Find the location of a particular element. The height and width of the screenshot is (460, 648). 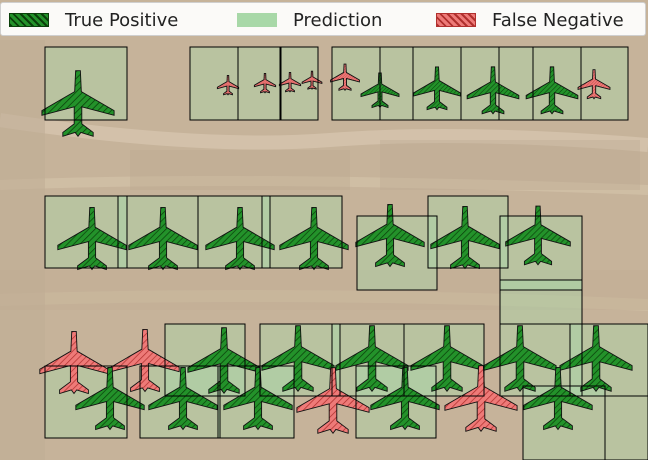

legend-entry-false-negative: False Negative is located at coordinates (530, 20).